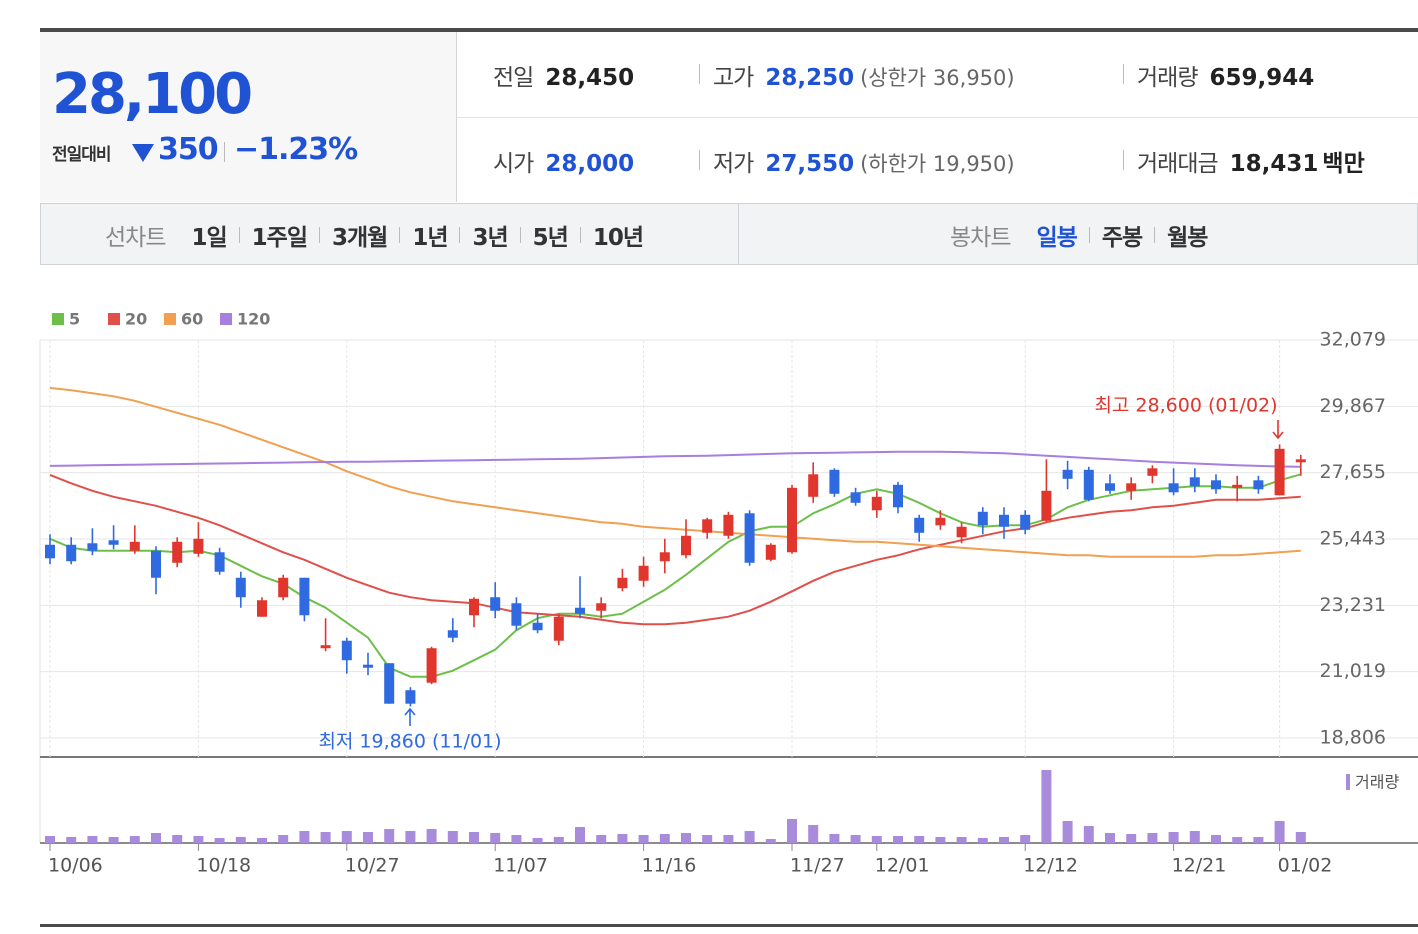 The image size is (1418, 934). Describe the element at coordinates (513, 78) in the screenshot. I see `item-label: 전일` at that location.